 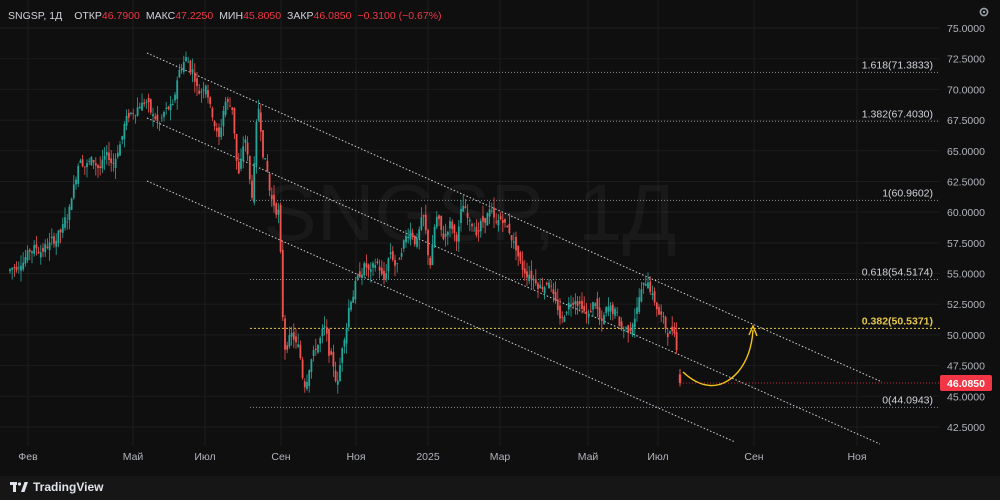 I want to click on tradingview-logo: TradingView, so click(x=56, y=487).